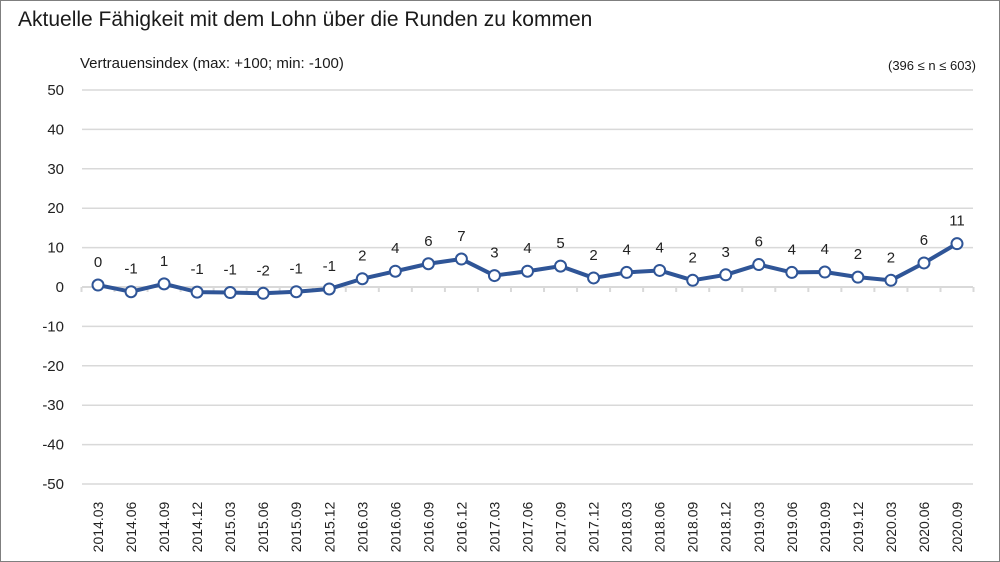  What do you see at coordinates (759, 526) in the screenshot?
I see `x-tick-label: 2019.03` at bounding box center [759, 526].